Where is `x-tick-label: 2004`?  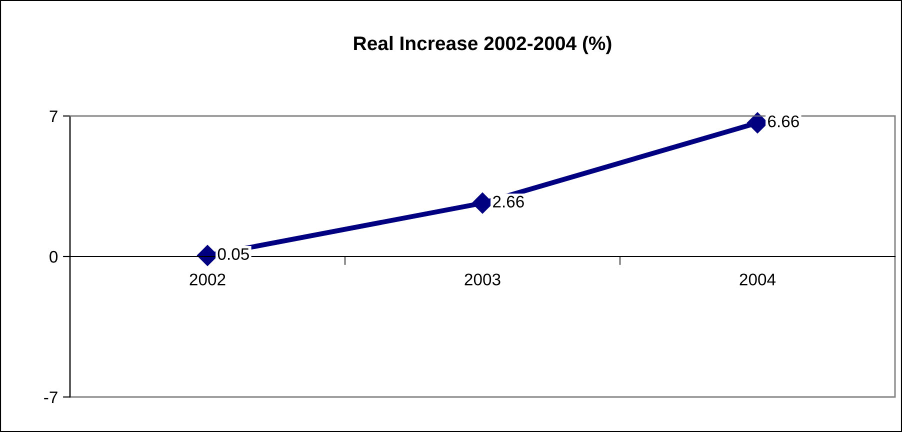 x-tick-label: 2004 is located at coordinates (758, 280).